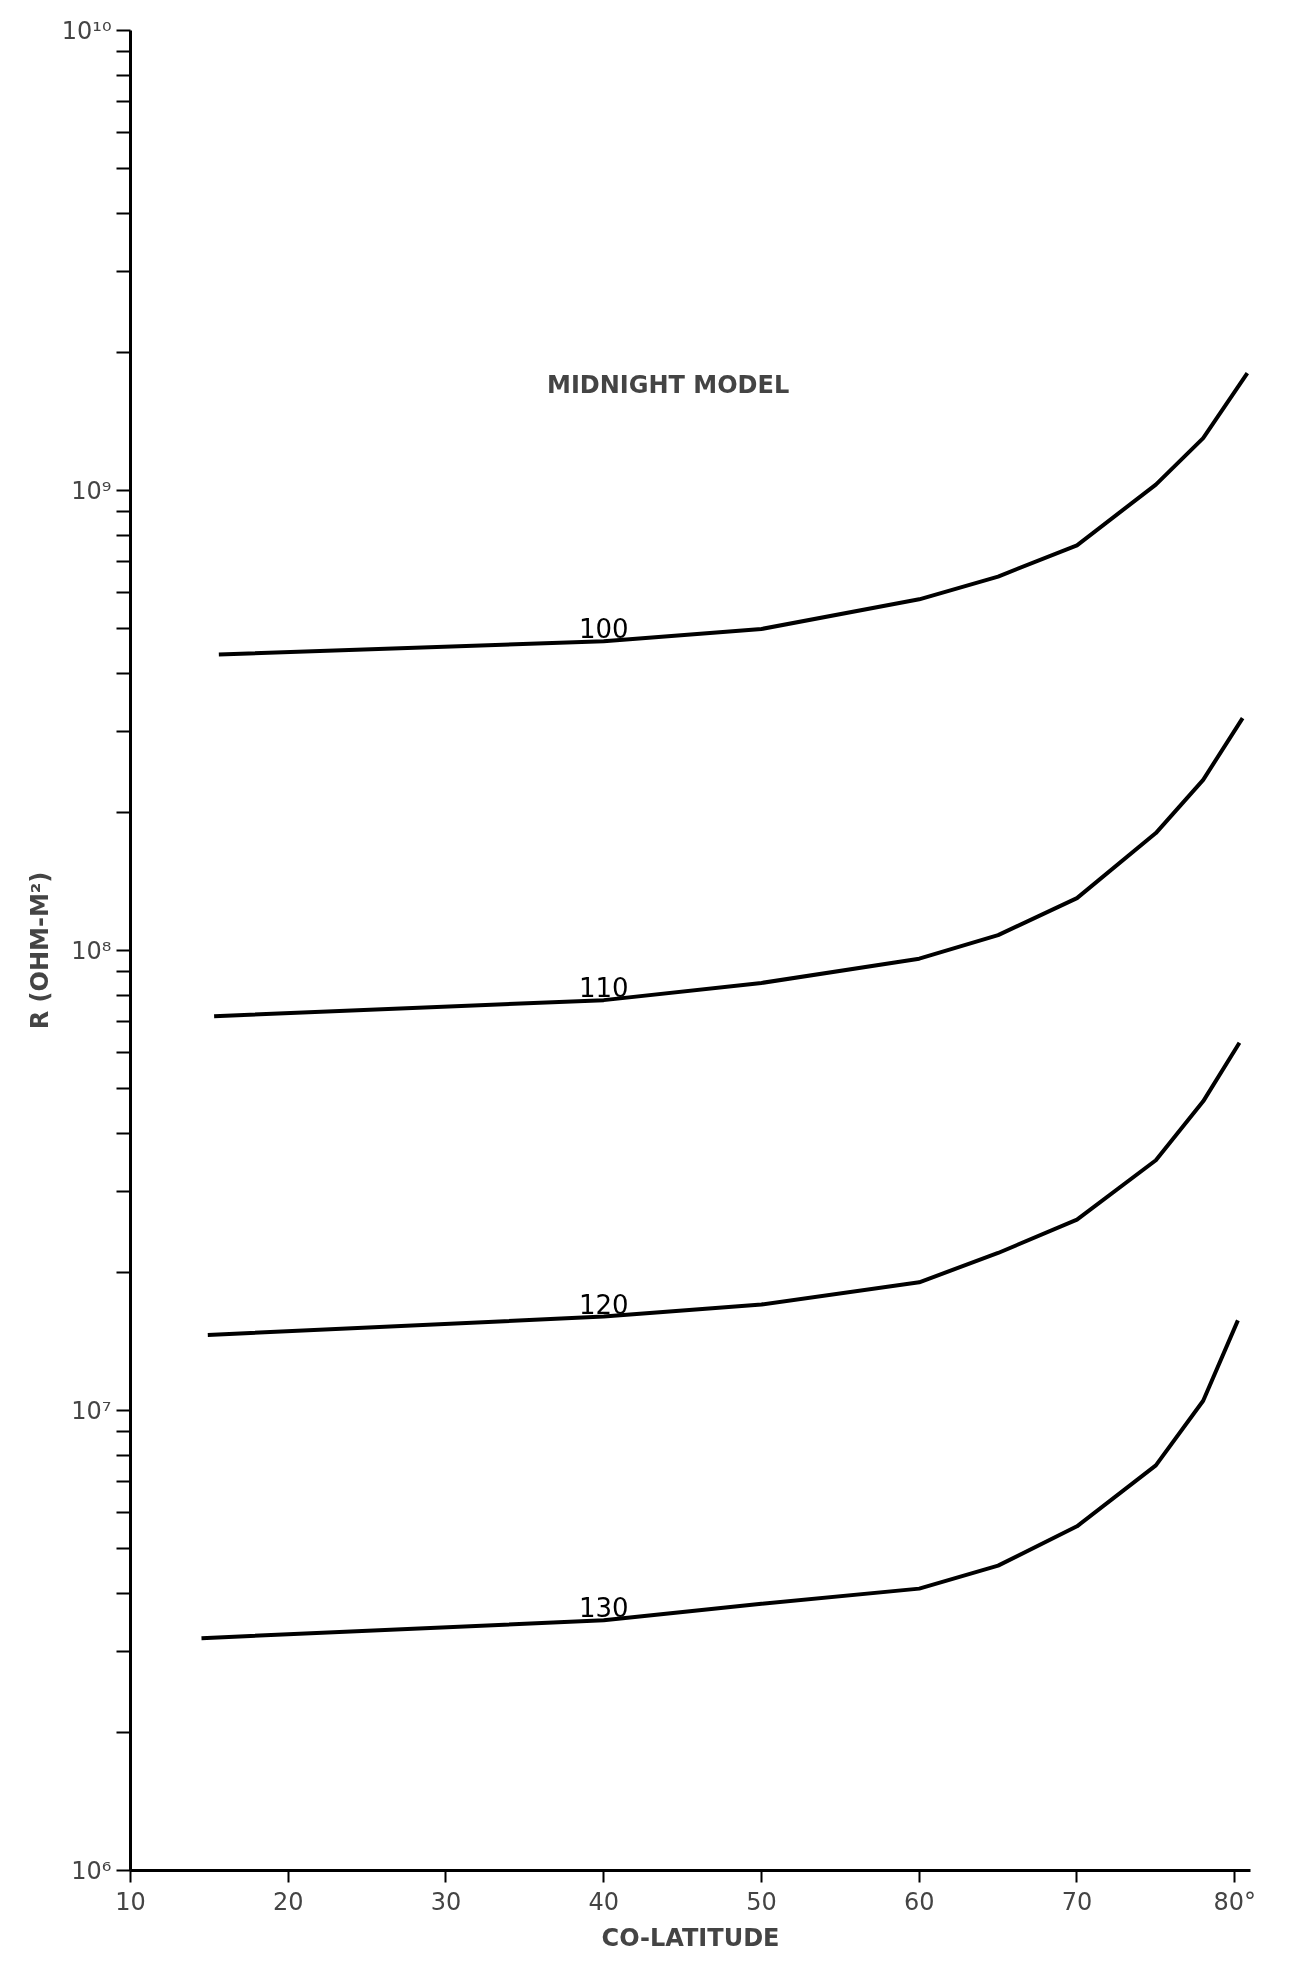 This screenshot has width=1303, height=1981. I want to click on x-tick-label: 10, so click(130, 1901).